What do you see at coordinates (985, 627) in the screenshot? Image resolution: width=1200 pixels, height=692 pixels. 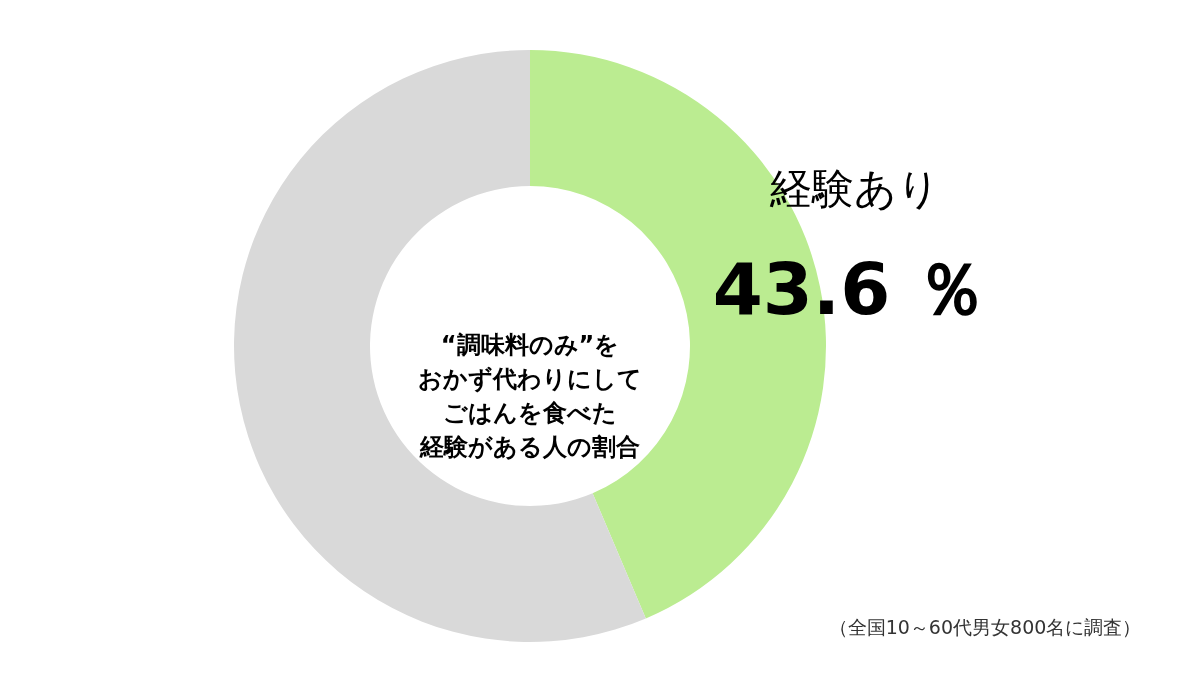 I see `text: （全国10～60代男女800名に調査）` at bounding box center [985, 627].